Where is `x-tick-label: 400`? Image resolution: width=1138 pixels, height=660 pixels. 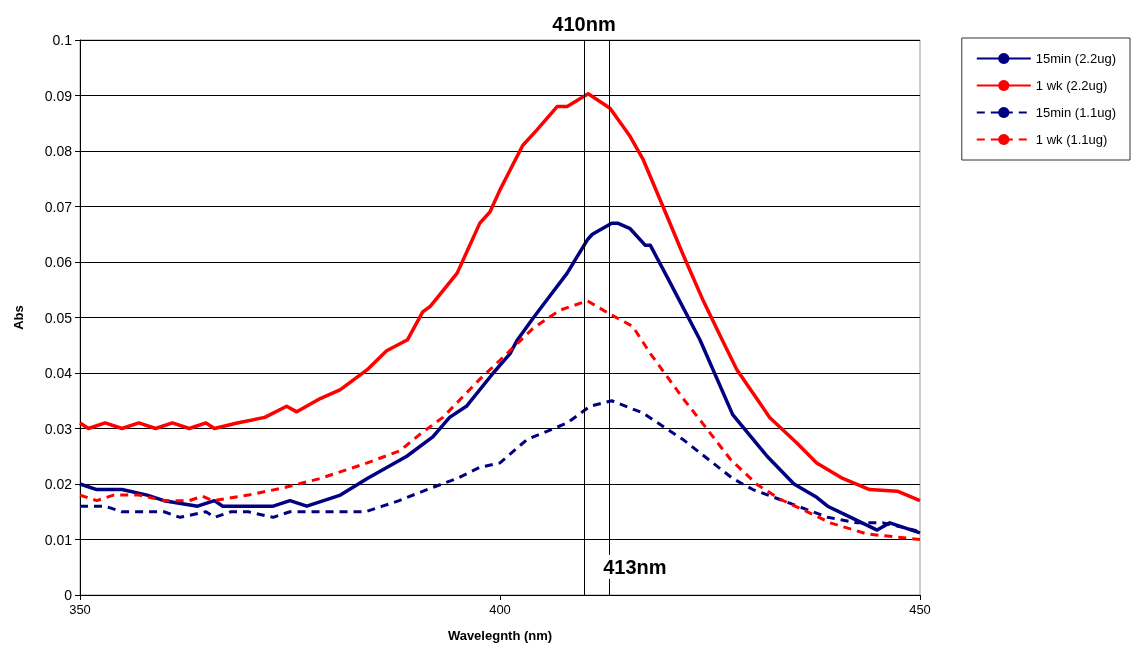
x-tick-label: 400 is located at coordinates (500, 609).